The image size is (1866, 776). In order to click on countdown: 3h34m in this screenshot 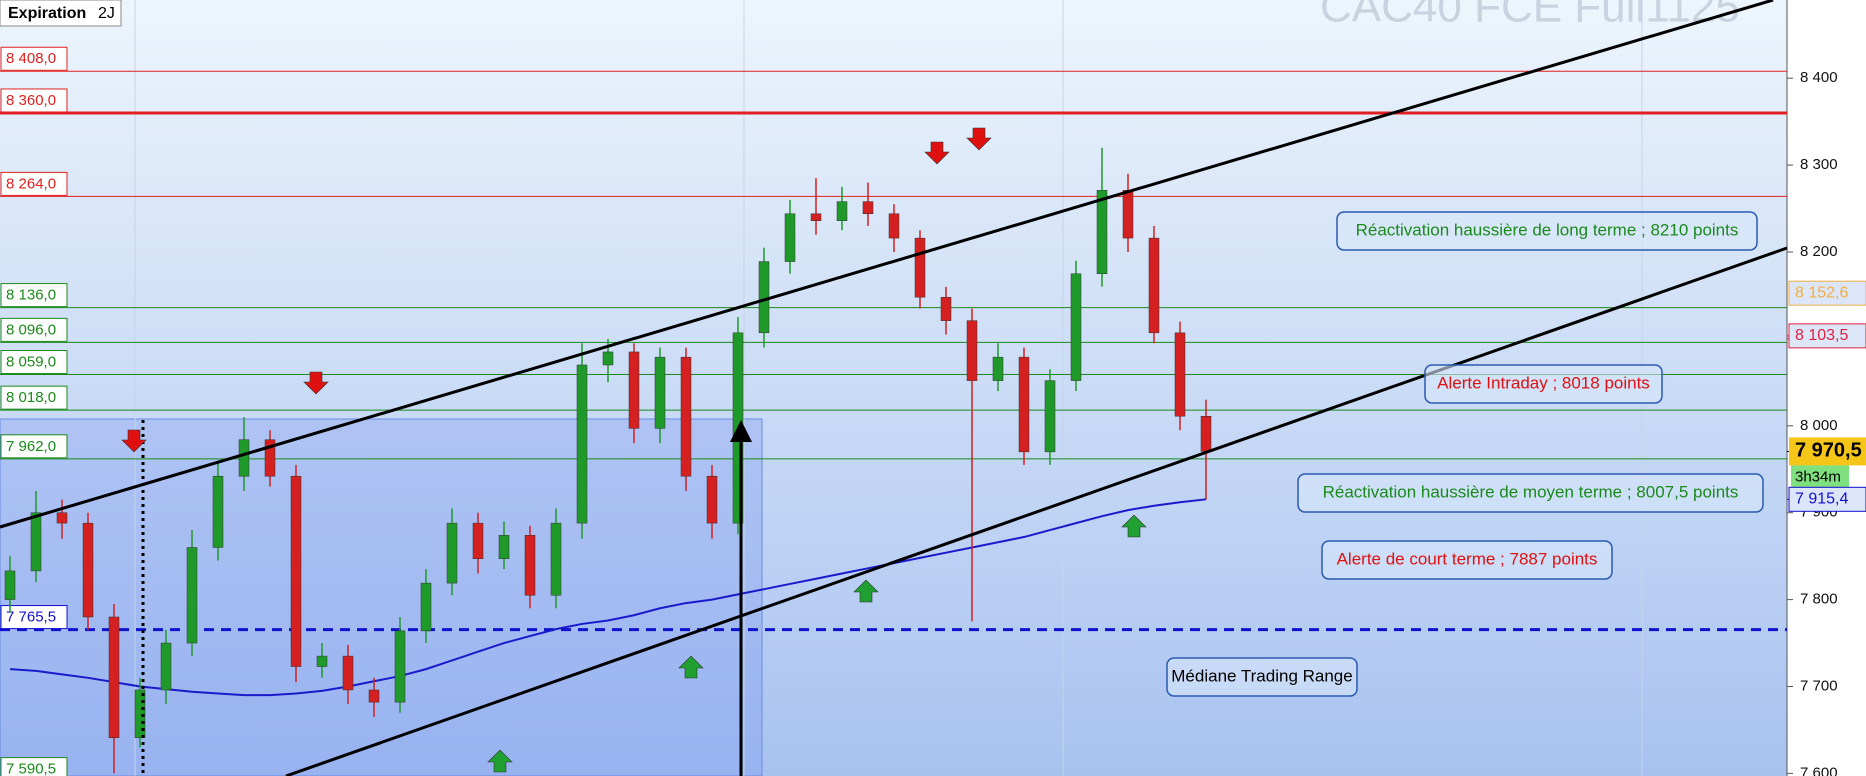, I will do `click(1818, 476)`.